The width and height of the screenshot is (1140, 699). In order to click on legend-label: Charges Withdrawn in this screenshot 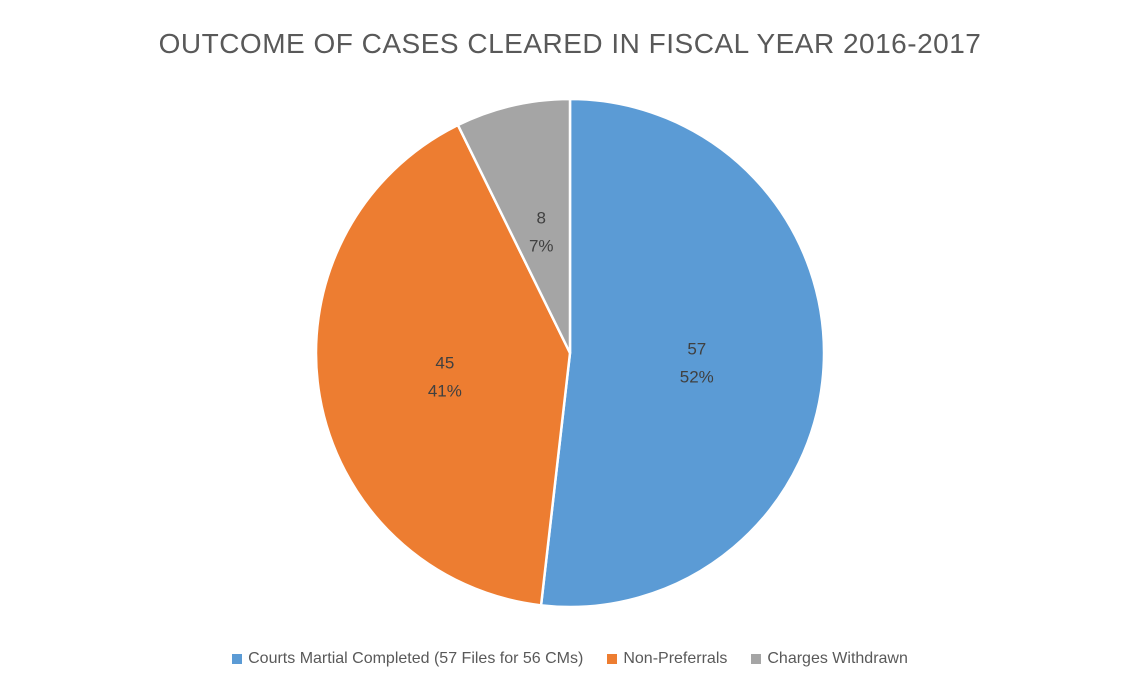, I will do `click(837, 658)`.